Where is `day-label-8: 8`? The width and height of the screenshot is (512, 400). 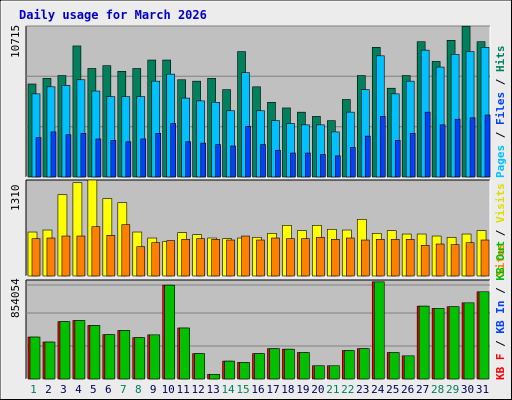 day-label-8: 8 is located at coordinates (138, 389).